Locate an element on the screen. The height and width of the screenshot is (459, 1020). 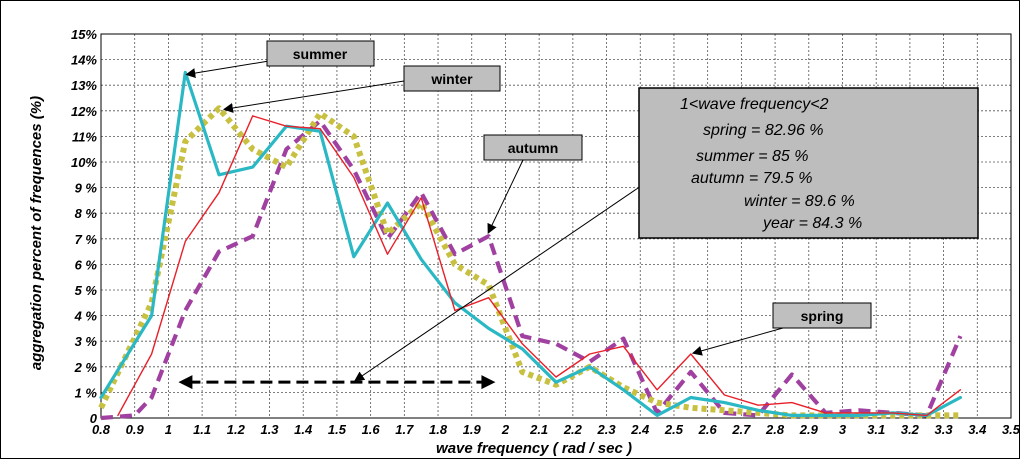
x-tick-label: 1.1 is located at coordinates (202, 429).